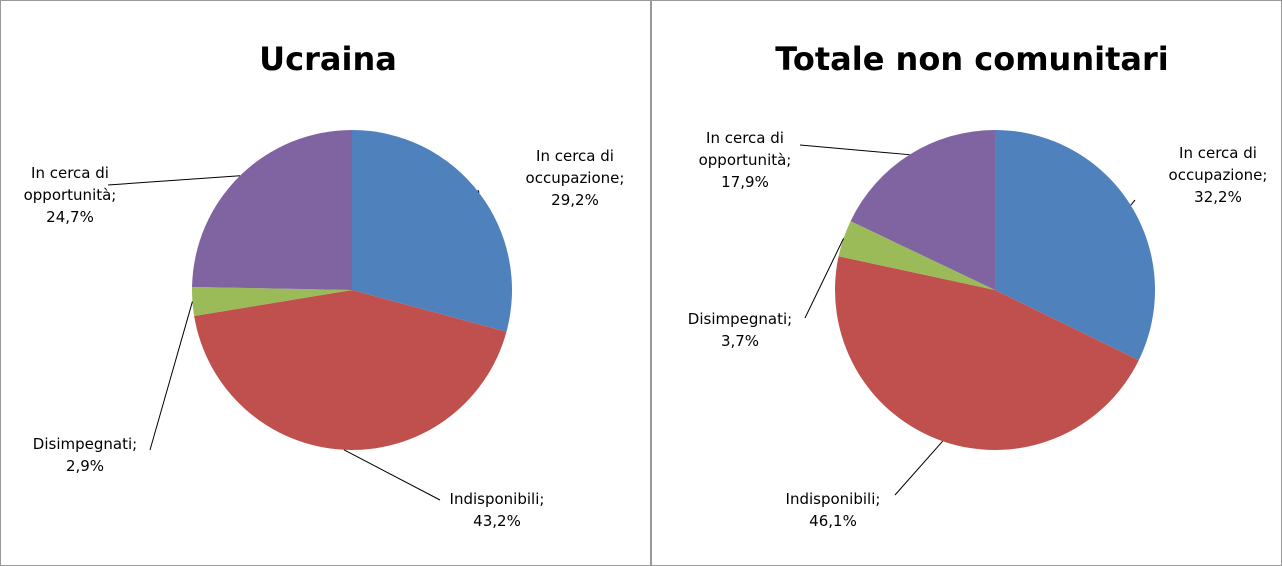 This screenshot has width=1282, height=566. What do you see at coordinates (833, 521) in the screenshot?
I see `slice-value-label: 46,1%` at bounding box center [833, 521].